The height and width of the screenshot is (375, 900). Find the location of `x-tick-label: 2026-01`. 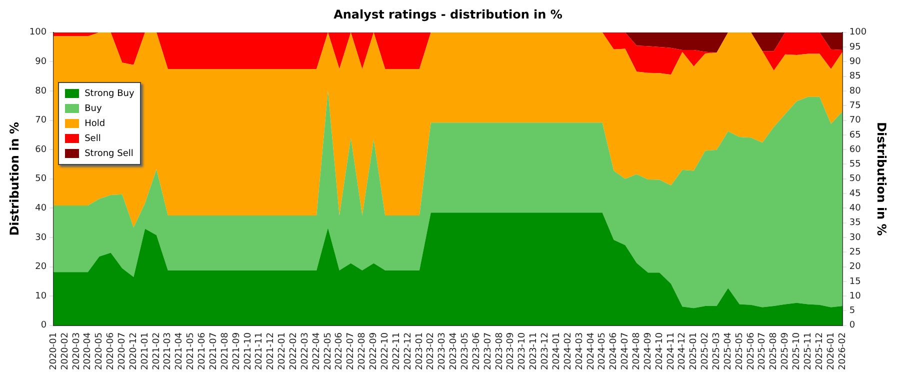

x-tick-label: 2026-01 is located at coordinates (831, 351).